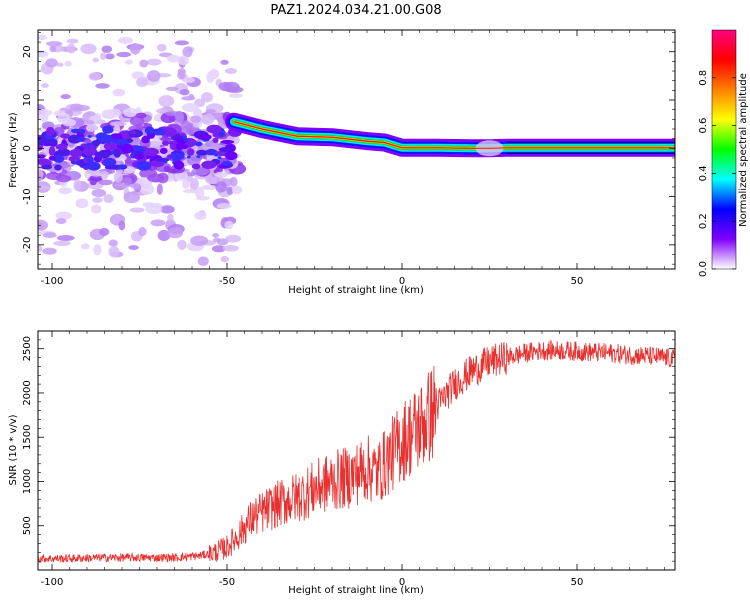  Describe the element at coordinates (355, 10) in the screenshot. I see `figure-title: PAZ1.2024.034.21.00.G08` at that location.